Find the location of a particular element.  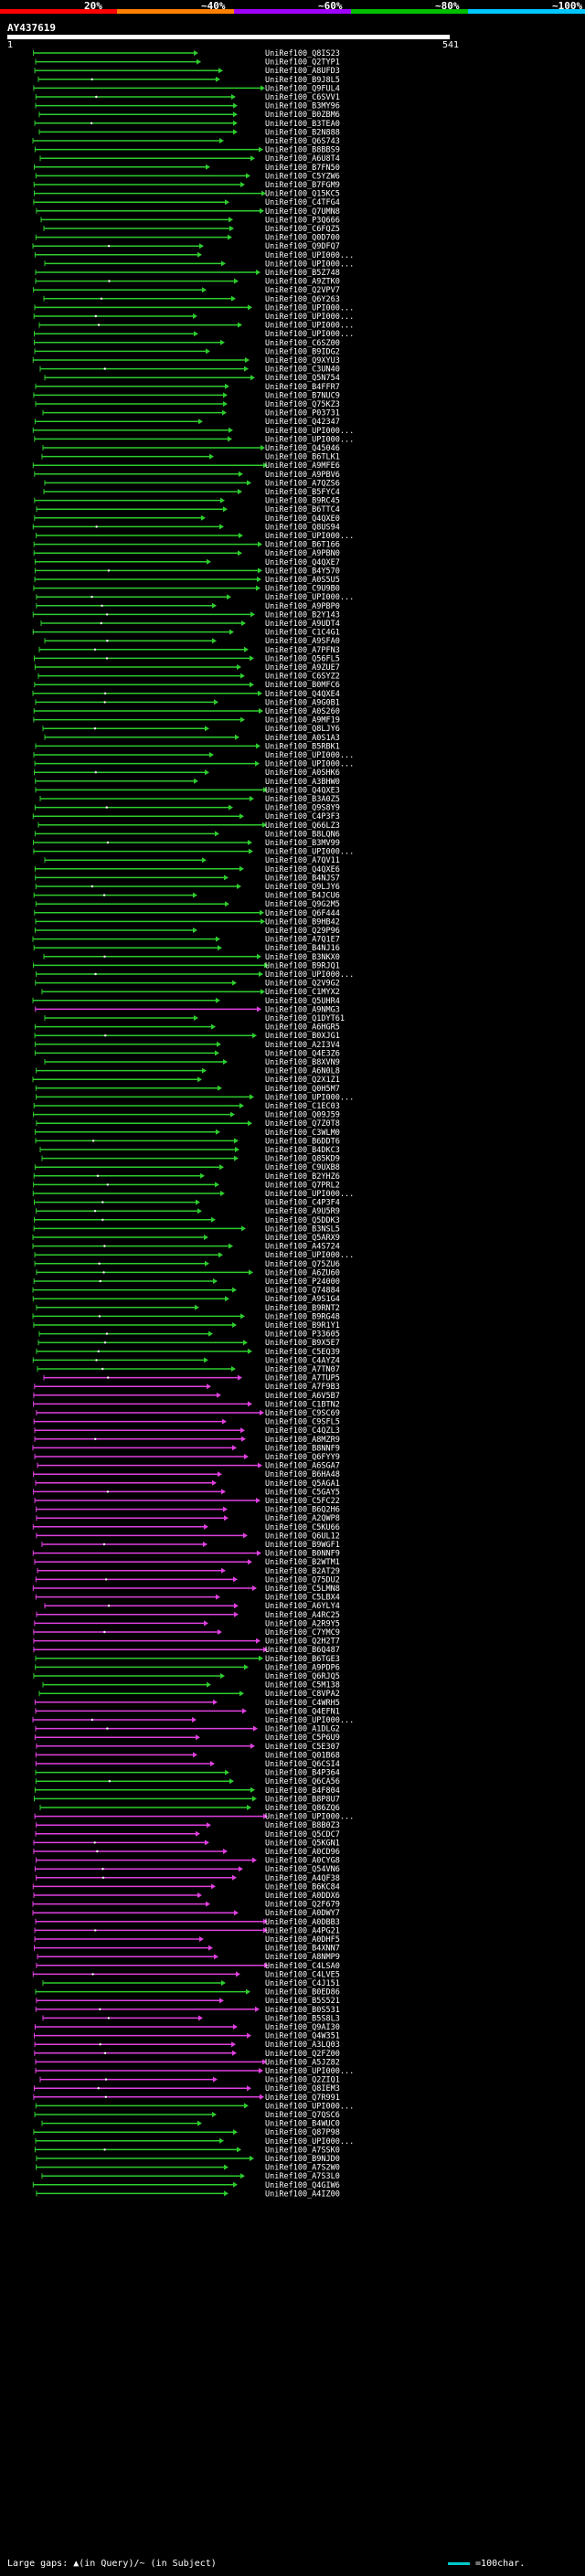

hit-label: UniRef100_Q9LJY6 is located at coordinates (302, 887).